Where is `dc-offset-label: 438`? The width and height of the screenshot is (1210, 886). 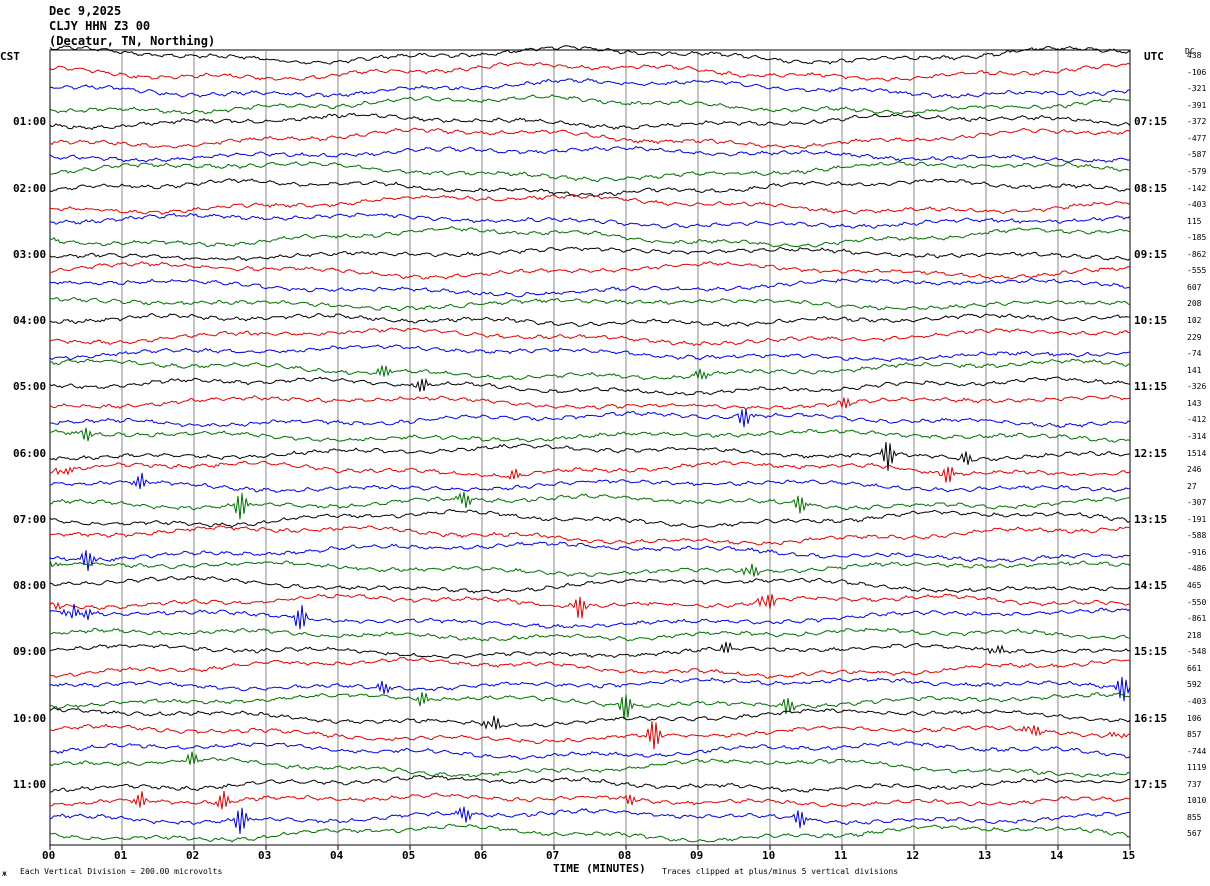
dc-offset-label: 438 is located at coordinates (1194, 55).